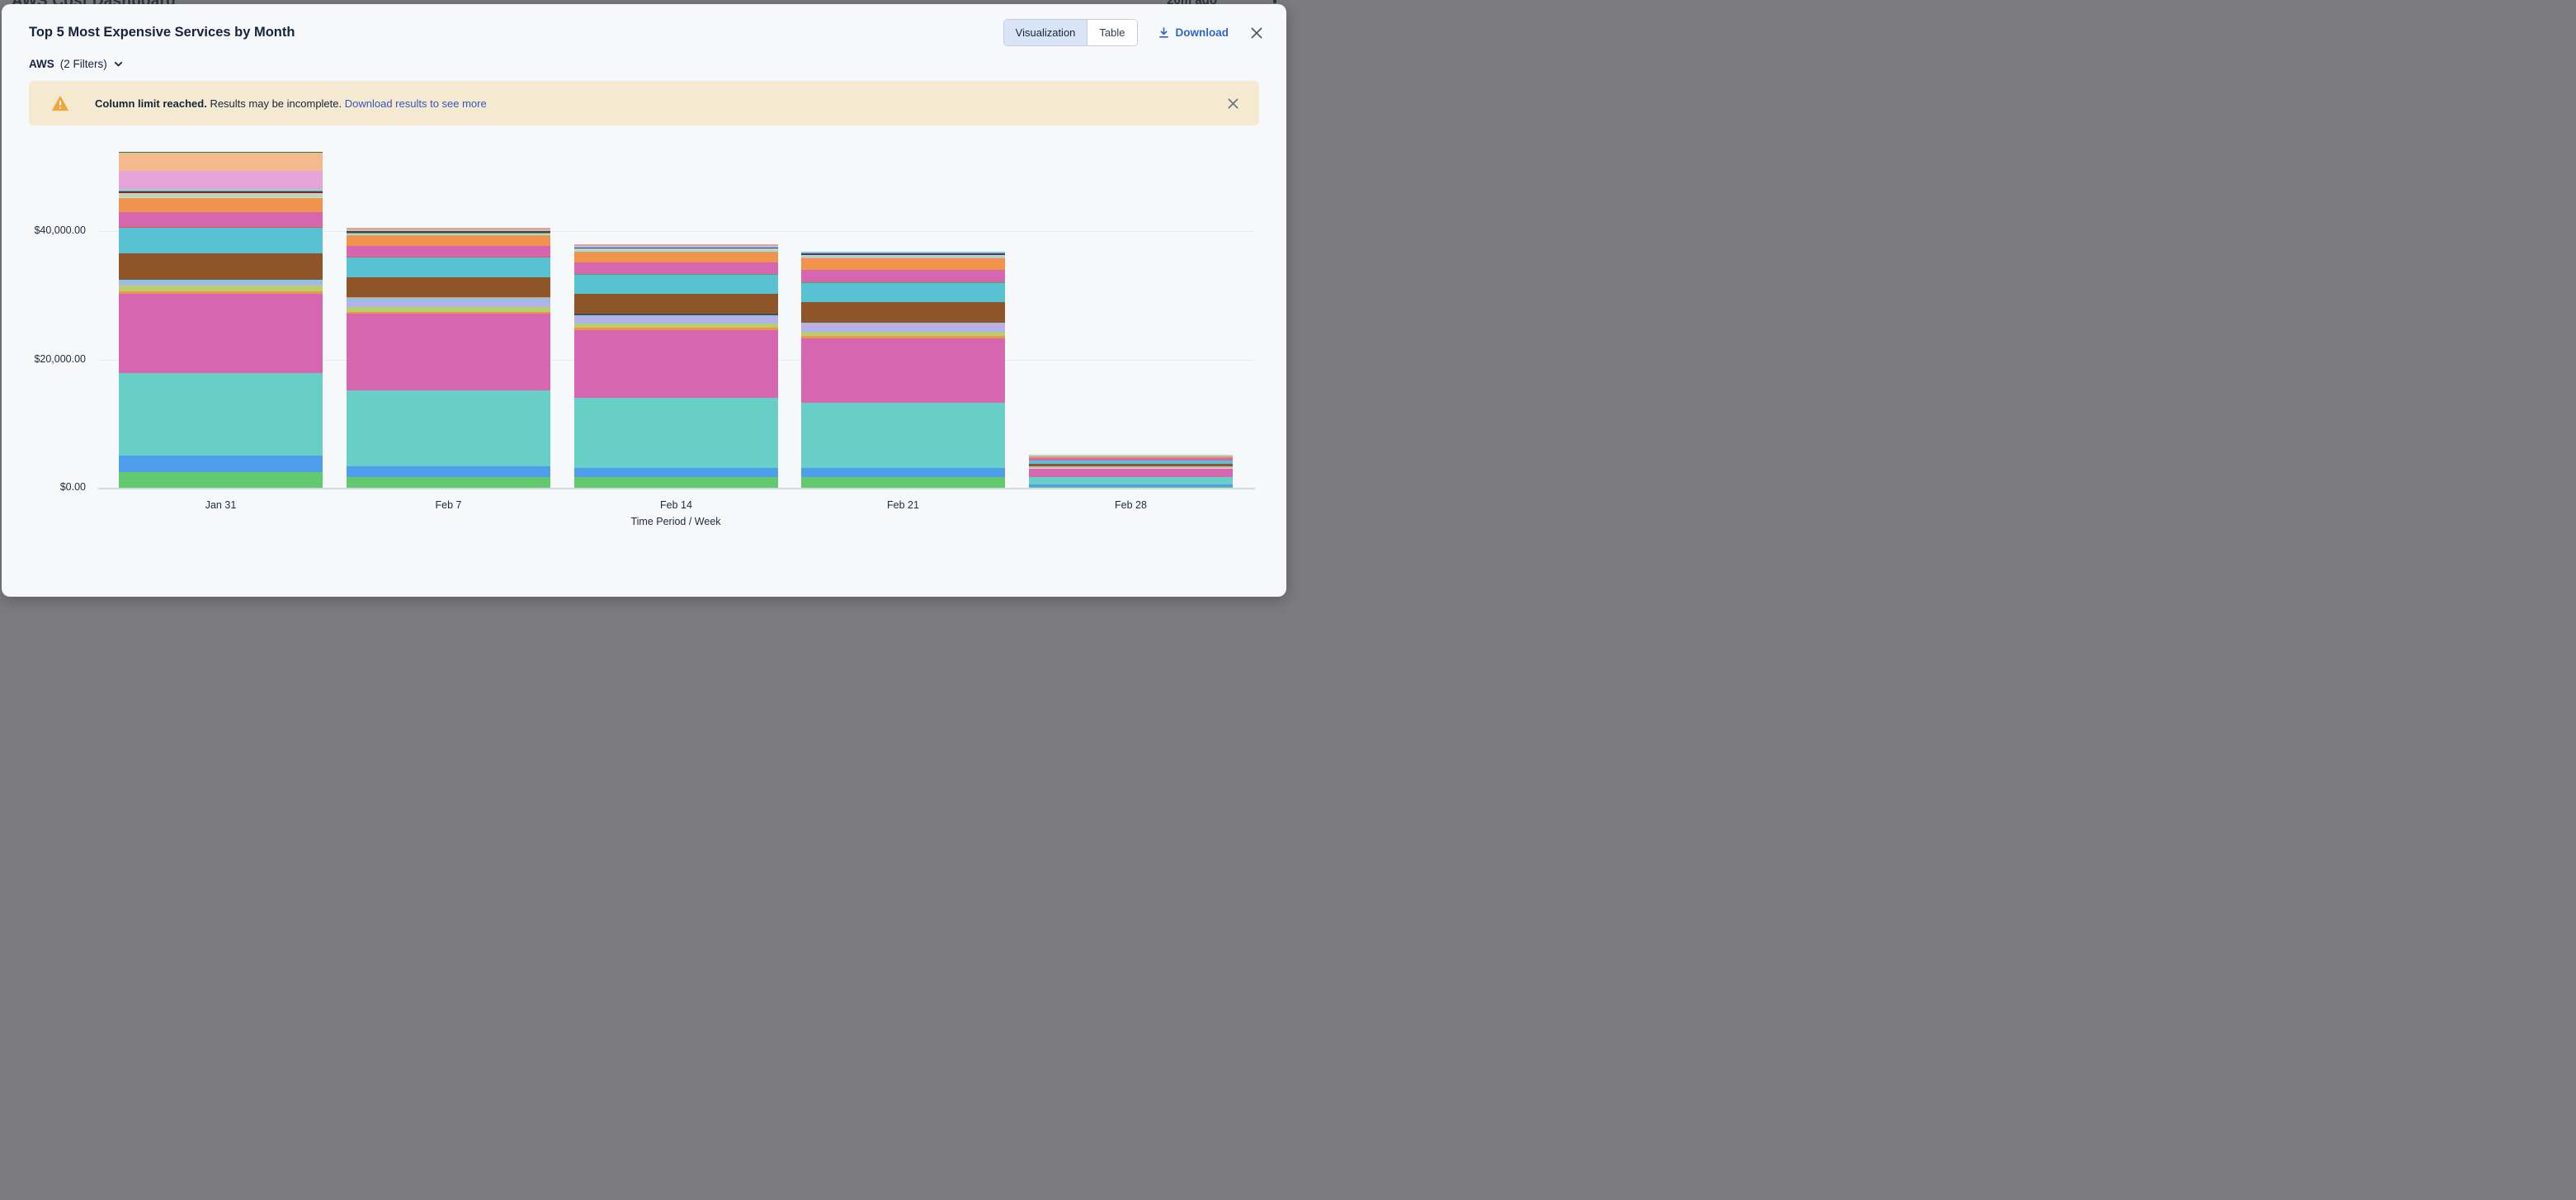 The width and height of the screenshot is (2576, 1200). Describe the element at coordinates (1045, 32) in the screenshot. I see `tab-visualization: Visualization` at that location.